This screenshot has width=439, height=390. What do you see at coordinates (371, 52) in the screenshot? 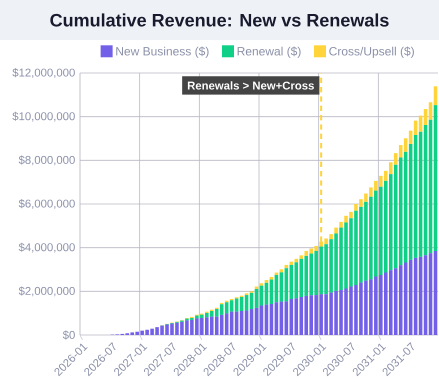
I see `legend-label: Cross/Upsell ($)` at bounding box center [371, 52].